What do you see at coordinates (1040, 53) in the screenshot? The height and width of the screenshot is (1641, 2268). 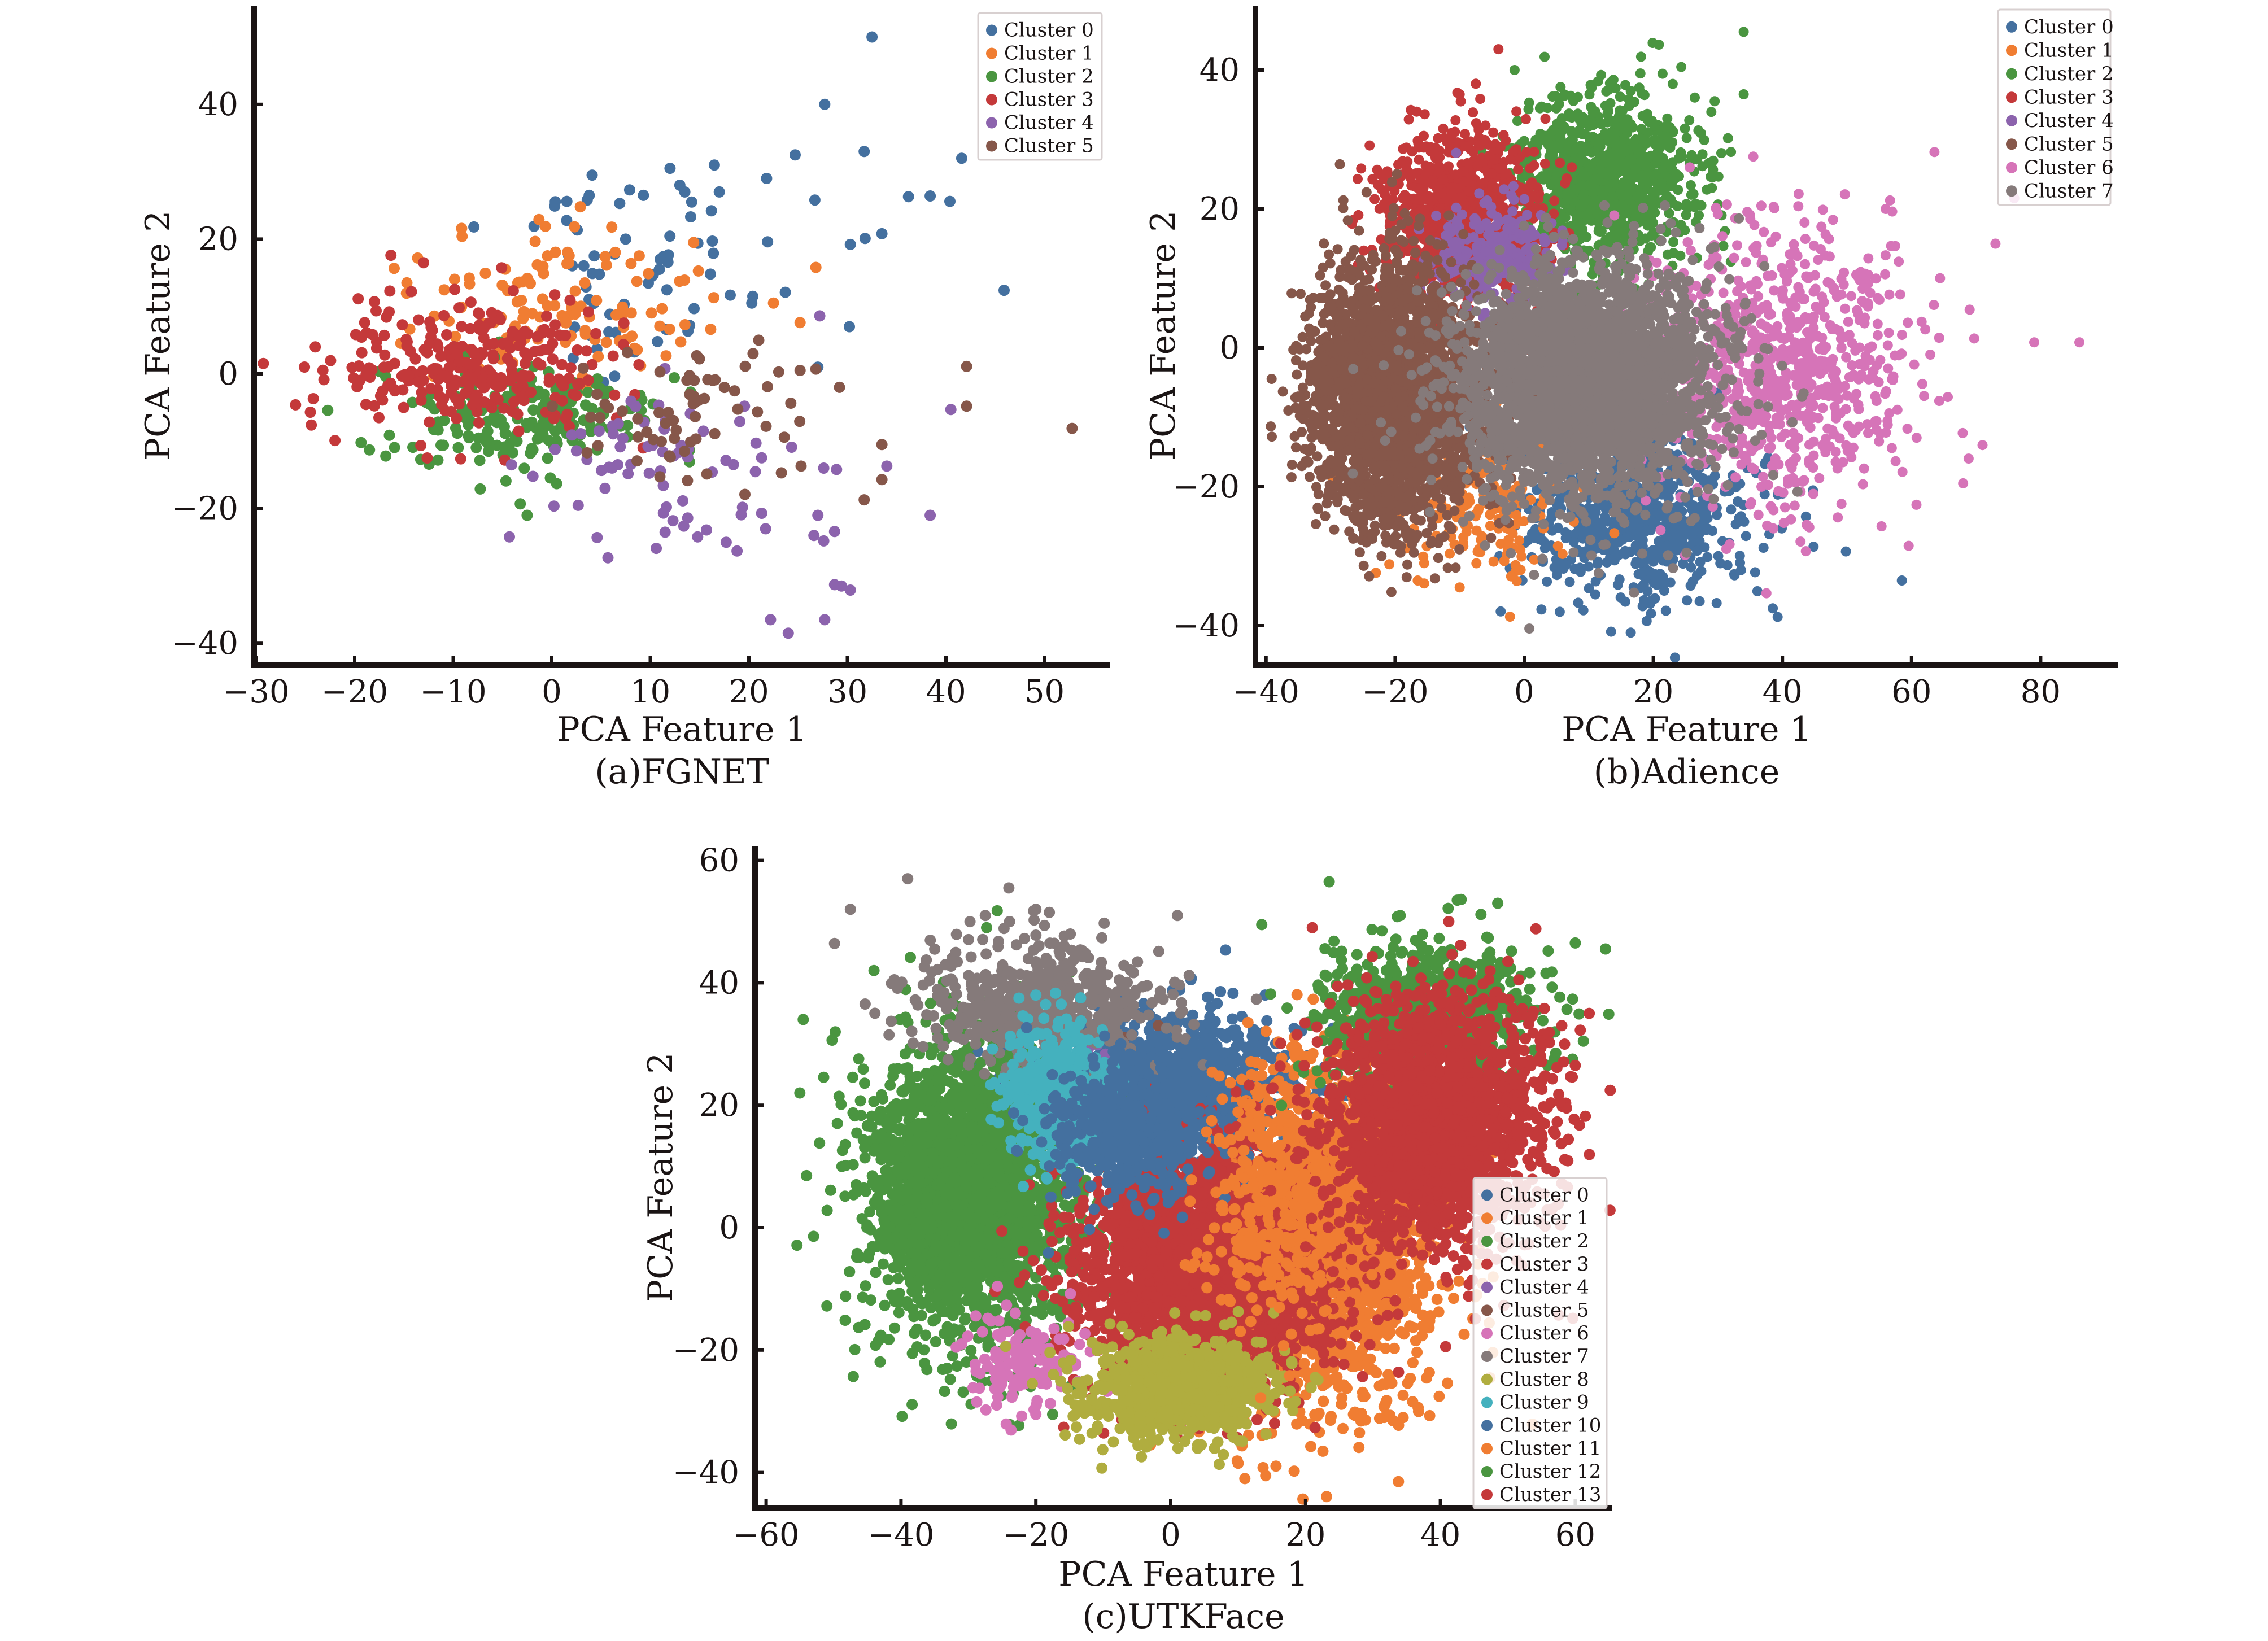 I see `legend-item: Cluster 1` at bounding box center [1040, 53].